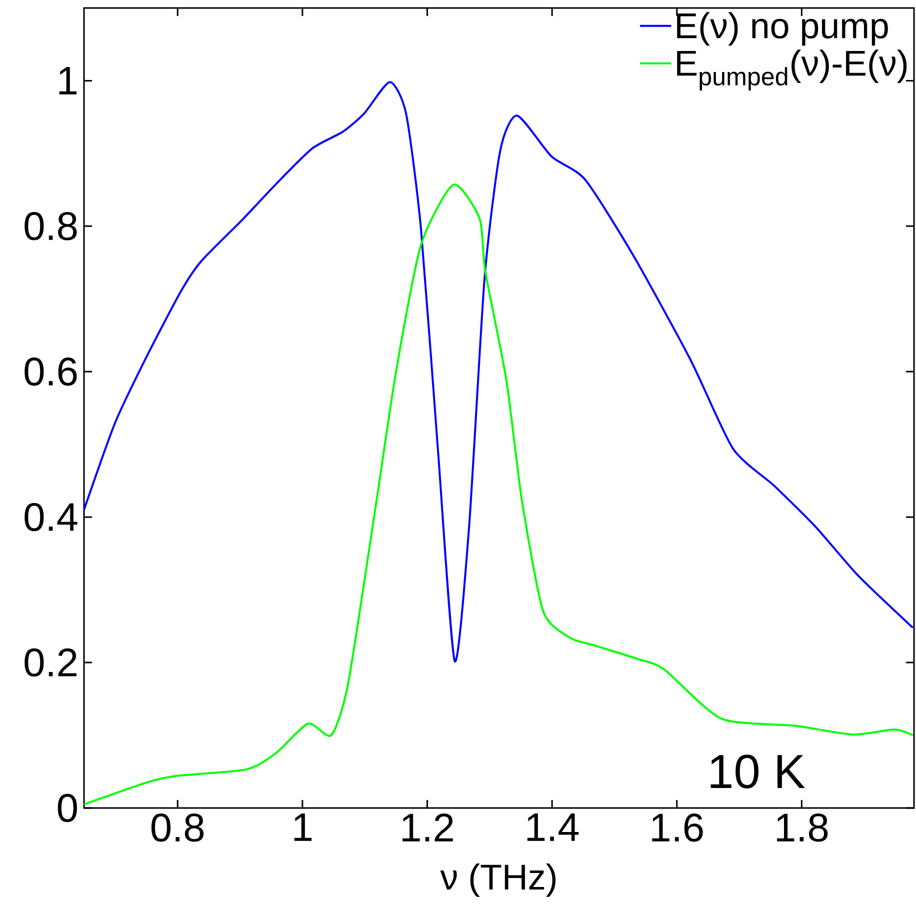 This screenshot has width=916, height=905. I want to click on y-tick-label: 0.6, so click(50, 372).